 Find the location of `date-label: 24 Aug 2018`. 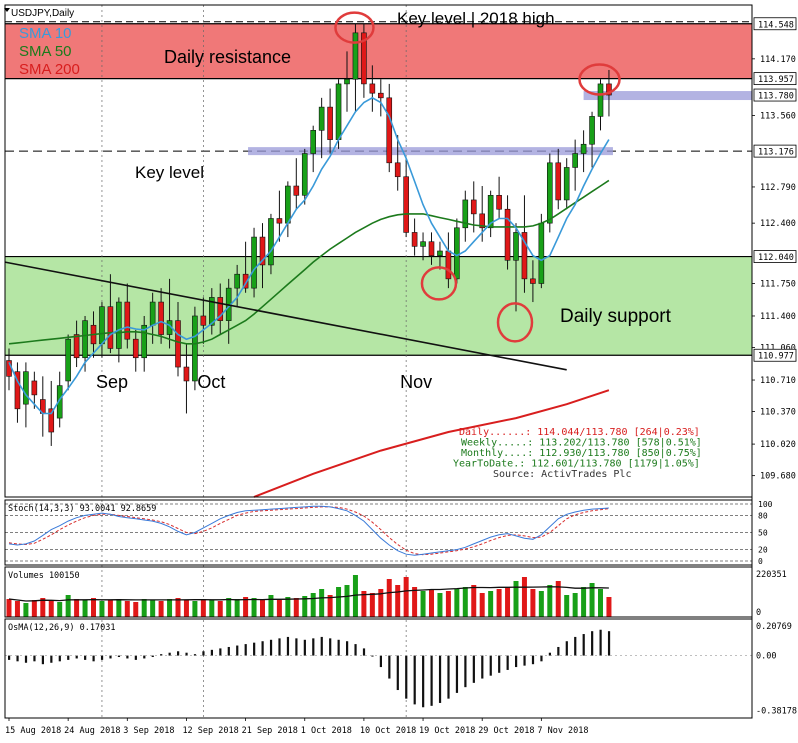

date-label: 24 Aug 2018 is located at coordinates (92, 731).